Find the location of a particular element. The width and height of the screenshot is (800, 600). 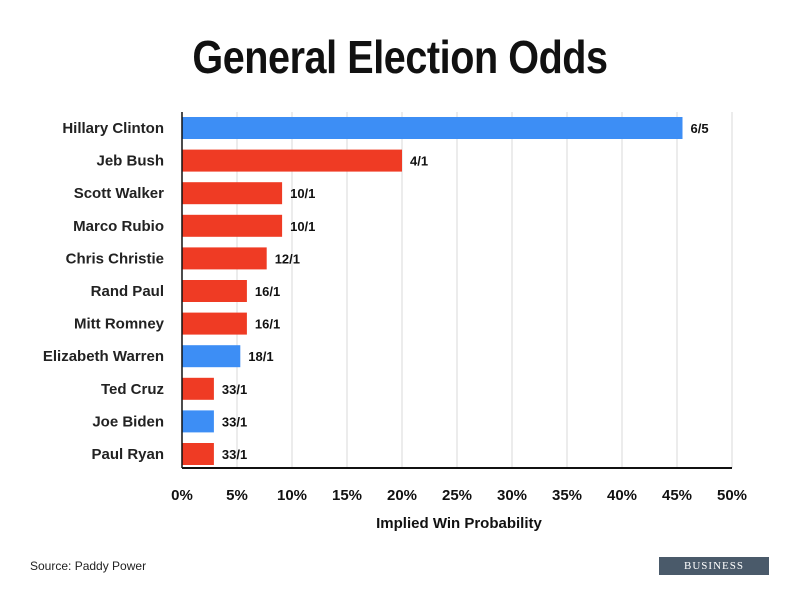

x-tick-label: 45% is located at coordinates (677, 495).